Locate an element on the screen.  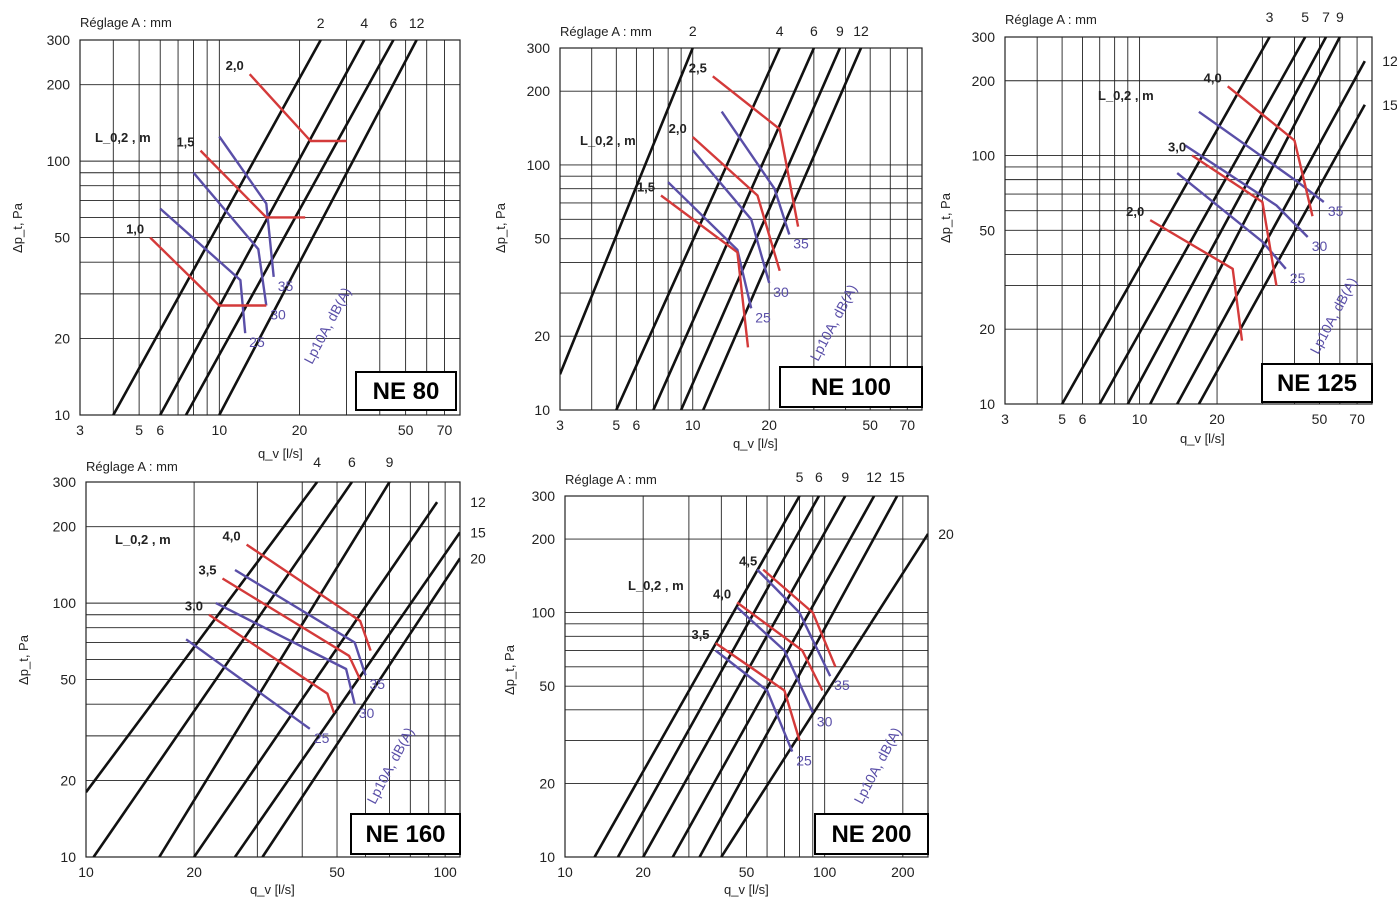
length-curve-2,0 is located at coordinates (1196, 280).